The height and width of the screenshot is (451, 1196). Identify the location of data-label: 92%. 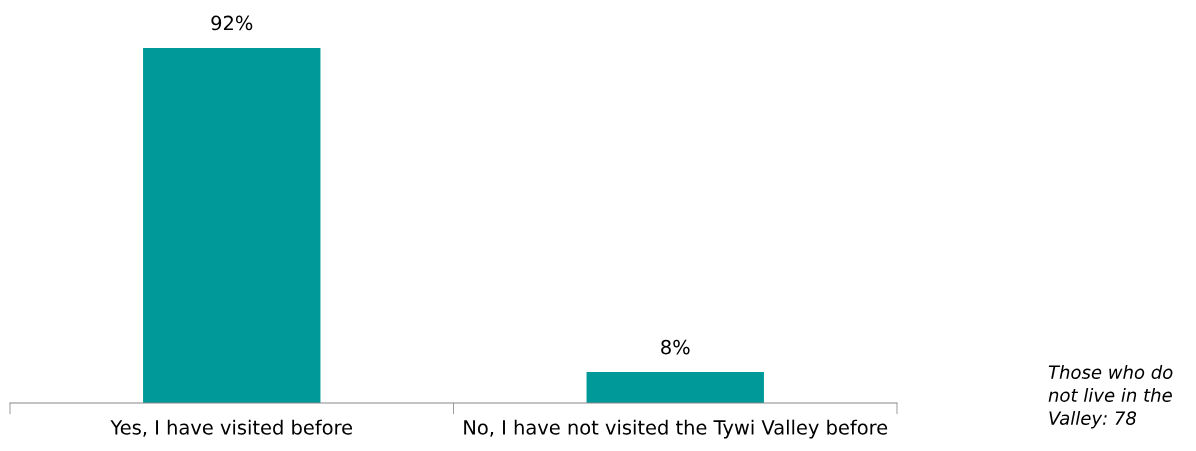
(232, 23).